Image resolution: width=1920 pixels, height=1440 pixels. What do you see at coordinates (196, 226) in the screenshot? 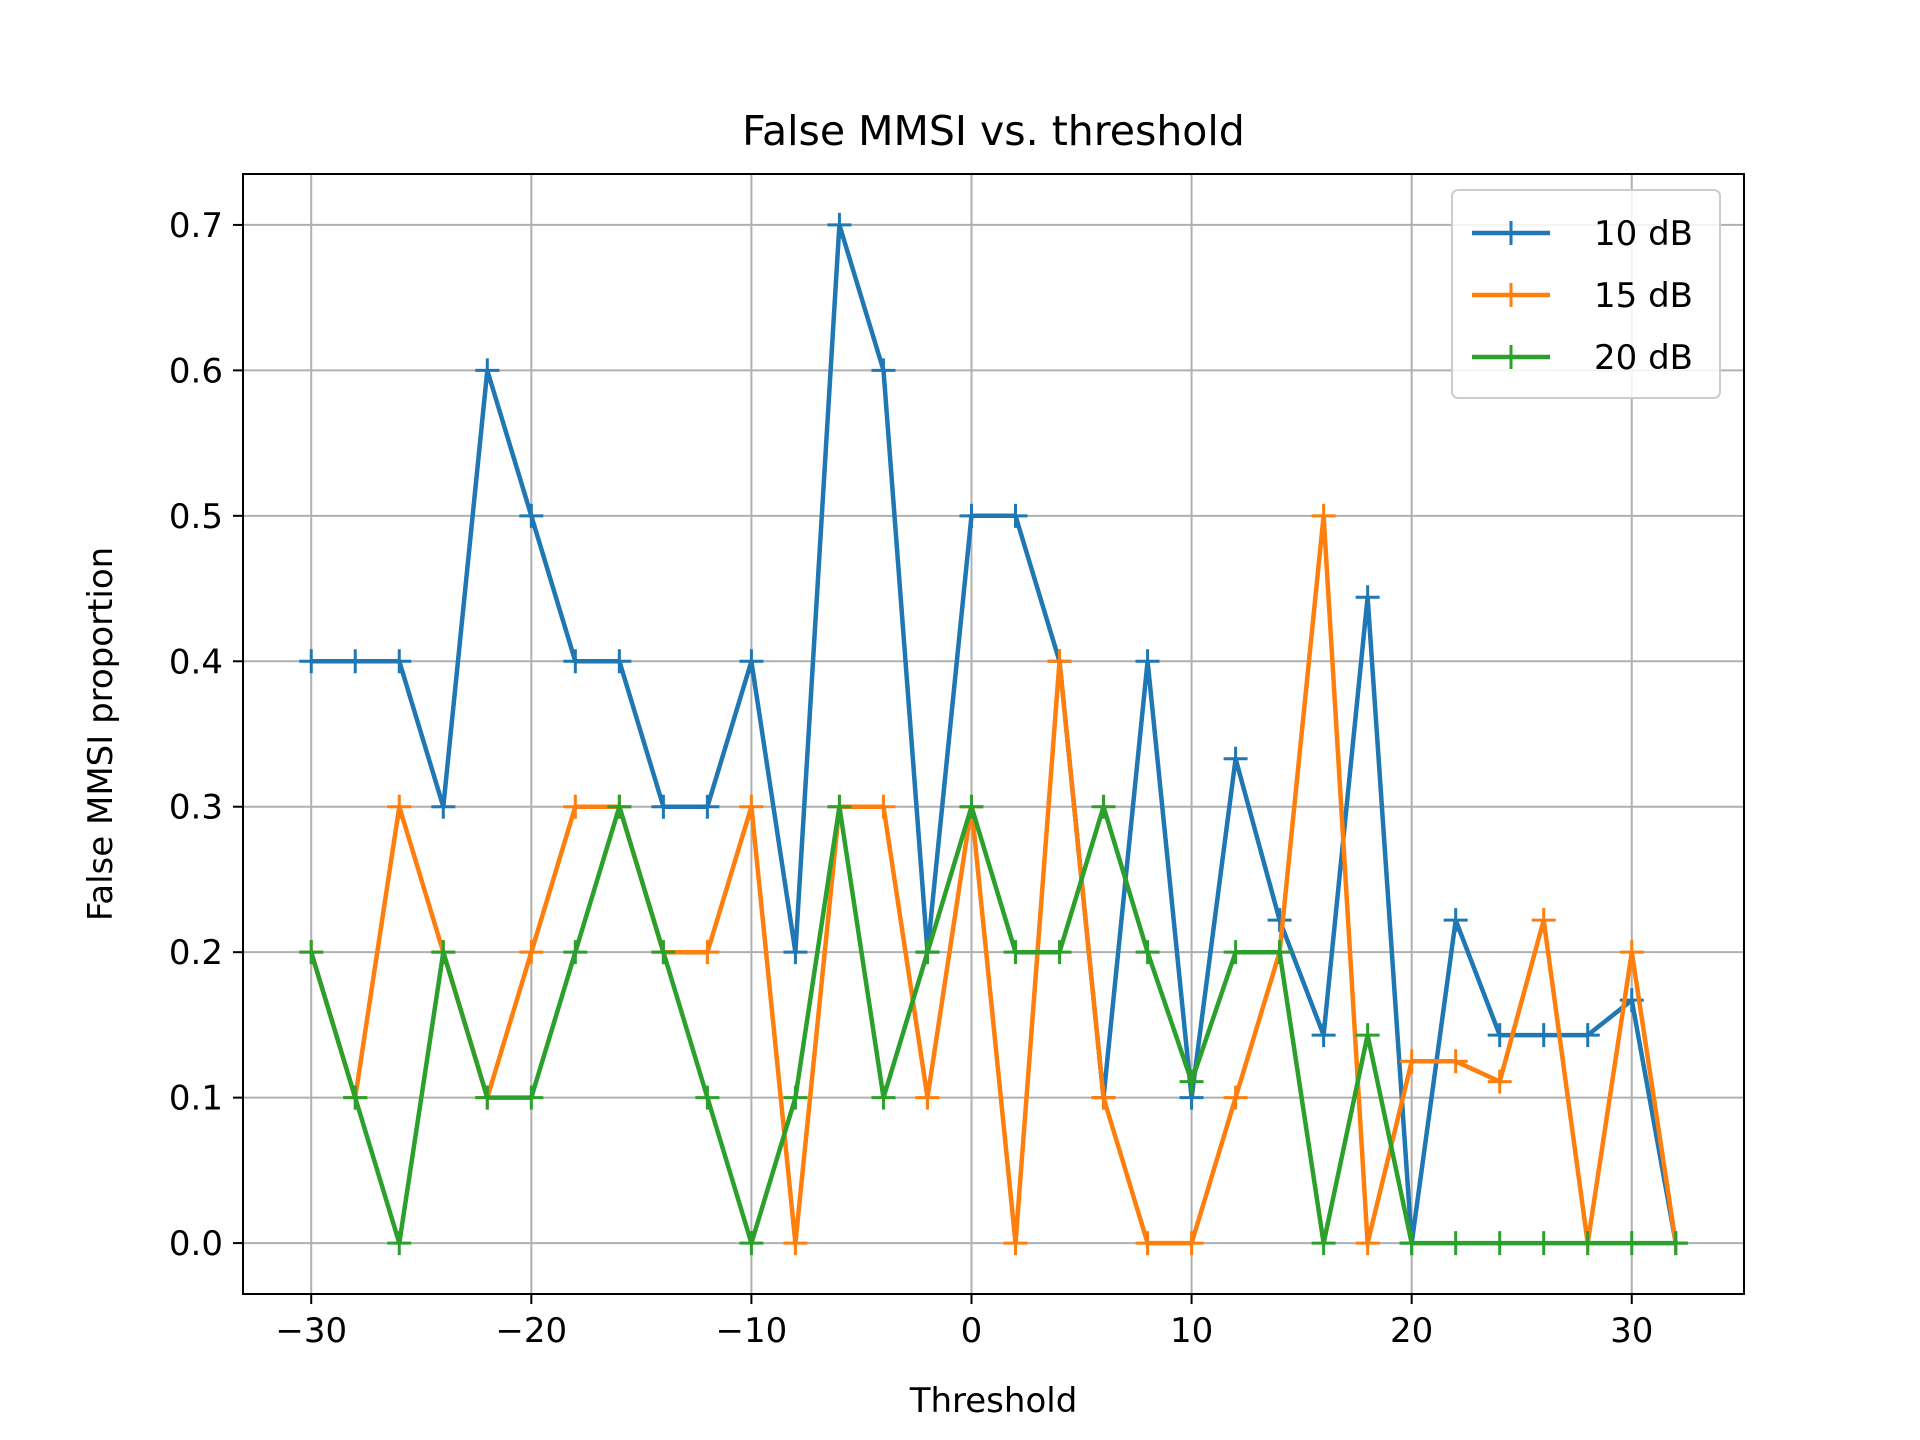
I see `y-tick-label: 0.7` at bounding box center [196, 226].